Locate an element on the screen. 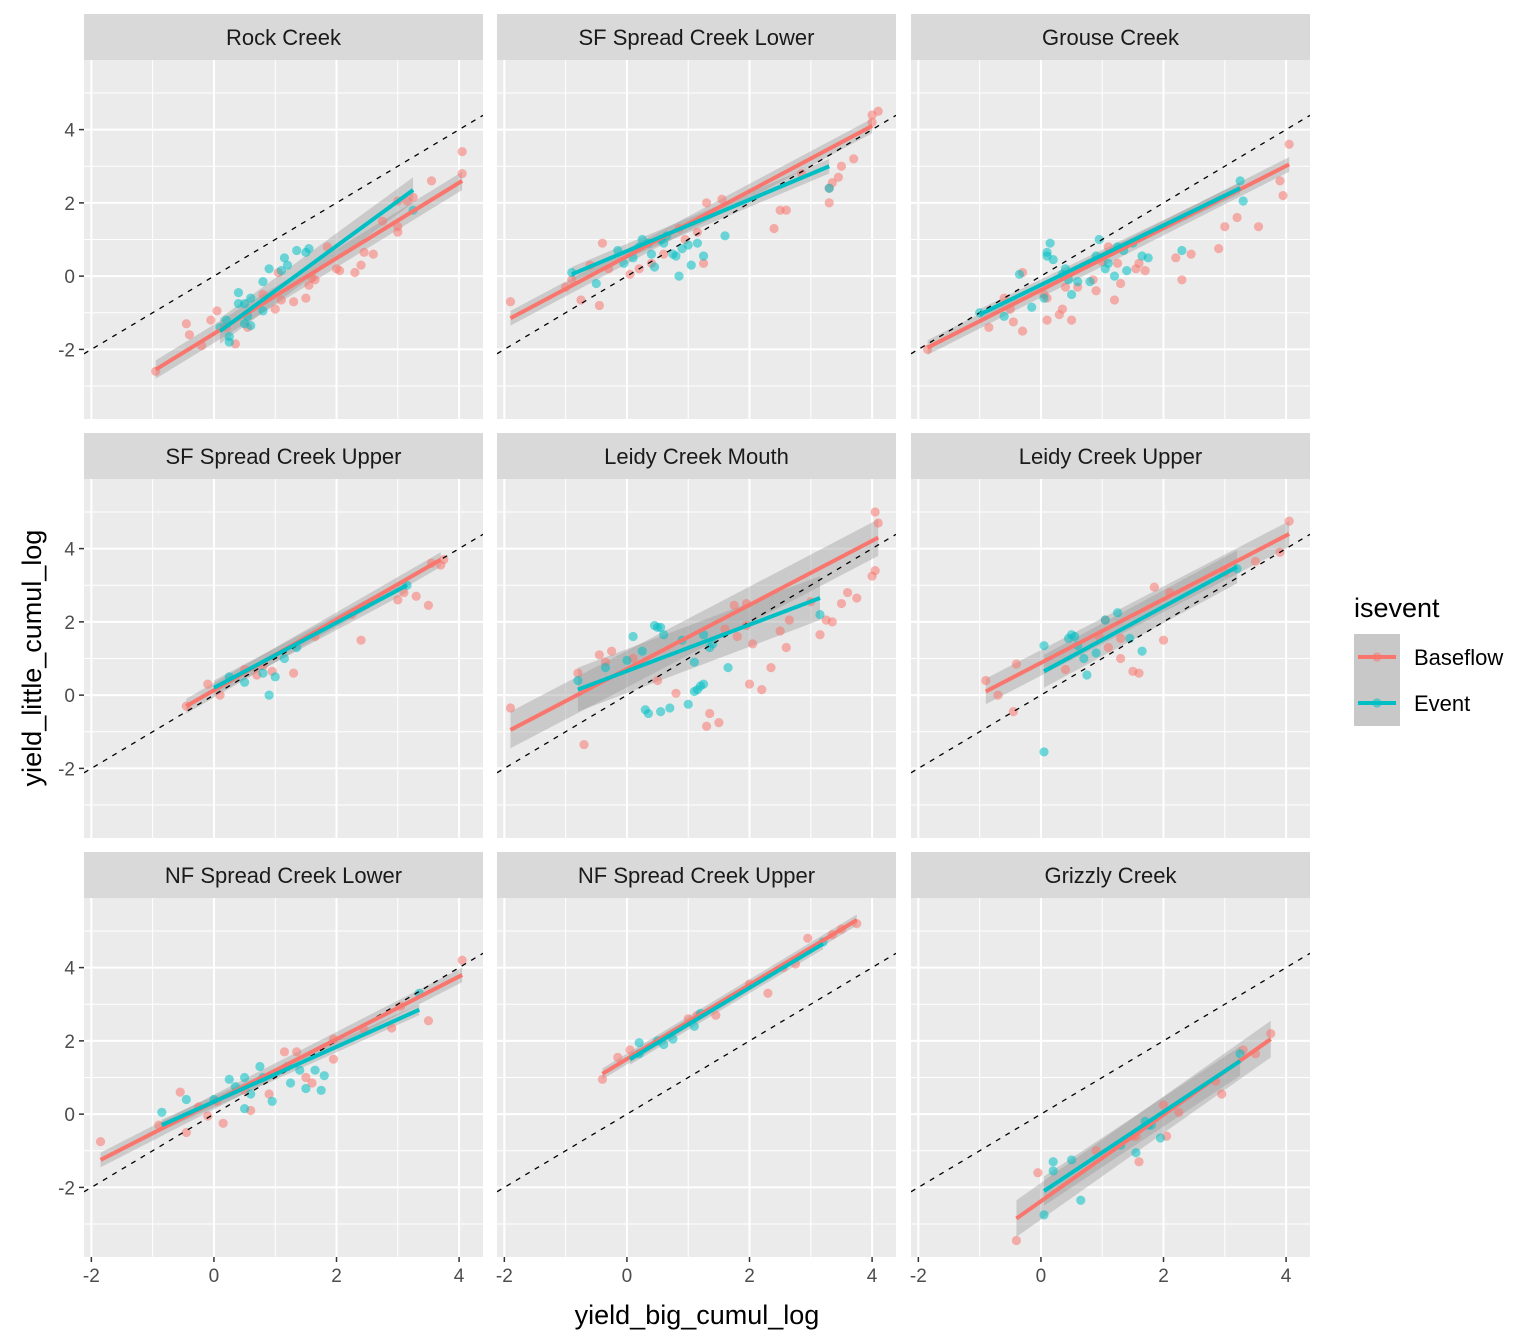 The height and width of the screenshot is (1344, 1536). legend-key-background is located at coordinates (1377, 680).